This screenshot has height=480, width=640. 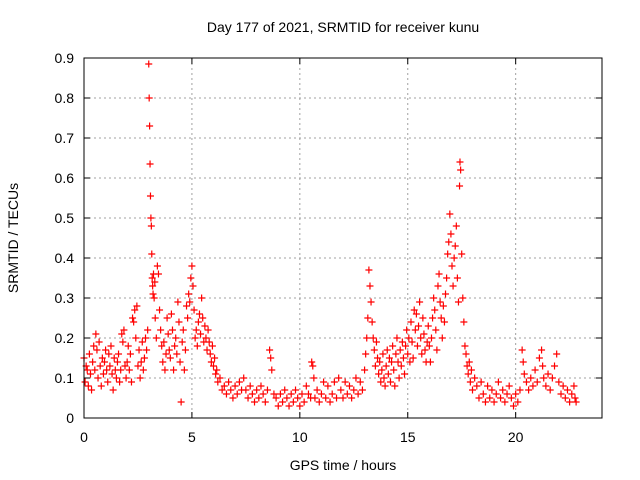 I want to click on y-tick-label: 0.9, so click(x=65, y=58).